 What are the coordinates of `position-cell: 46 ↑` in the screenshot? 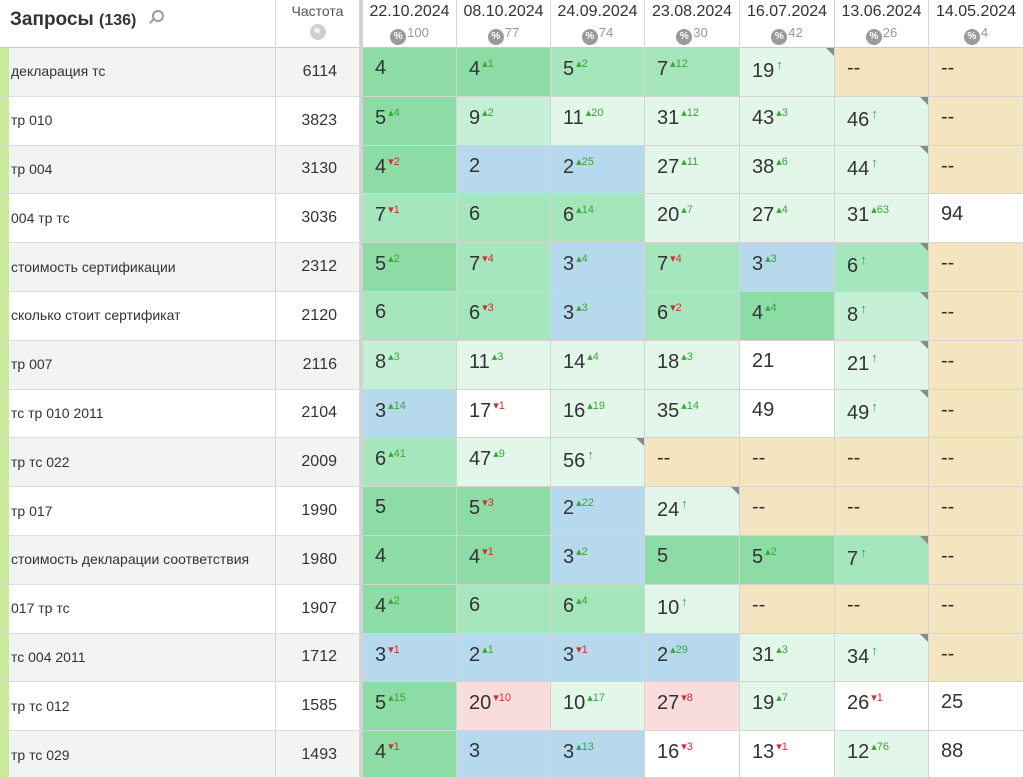 It's located at (882, 121).